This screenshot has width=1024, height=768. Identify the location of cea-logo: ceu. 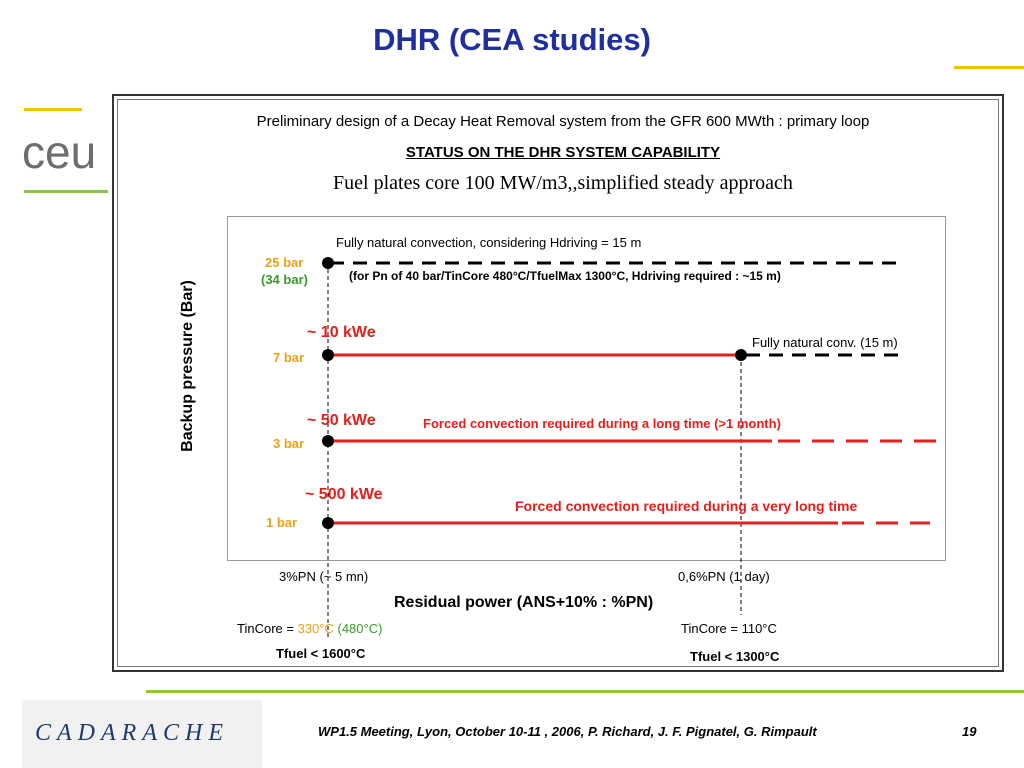
(59, 153).